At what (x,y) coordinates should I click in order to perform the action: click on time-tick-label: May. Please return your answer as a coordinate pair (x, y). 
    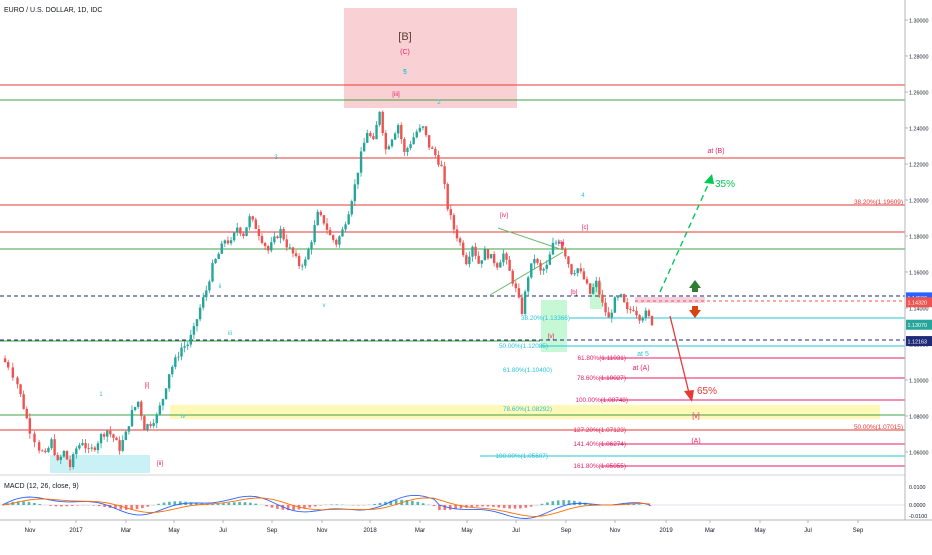
    Looking at the image, I should click on (466, 531).